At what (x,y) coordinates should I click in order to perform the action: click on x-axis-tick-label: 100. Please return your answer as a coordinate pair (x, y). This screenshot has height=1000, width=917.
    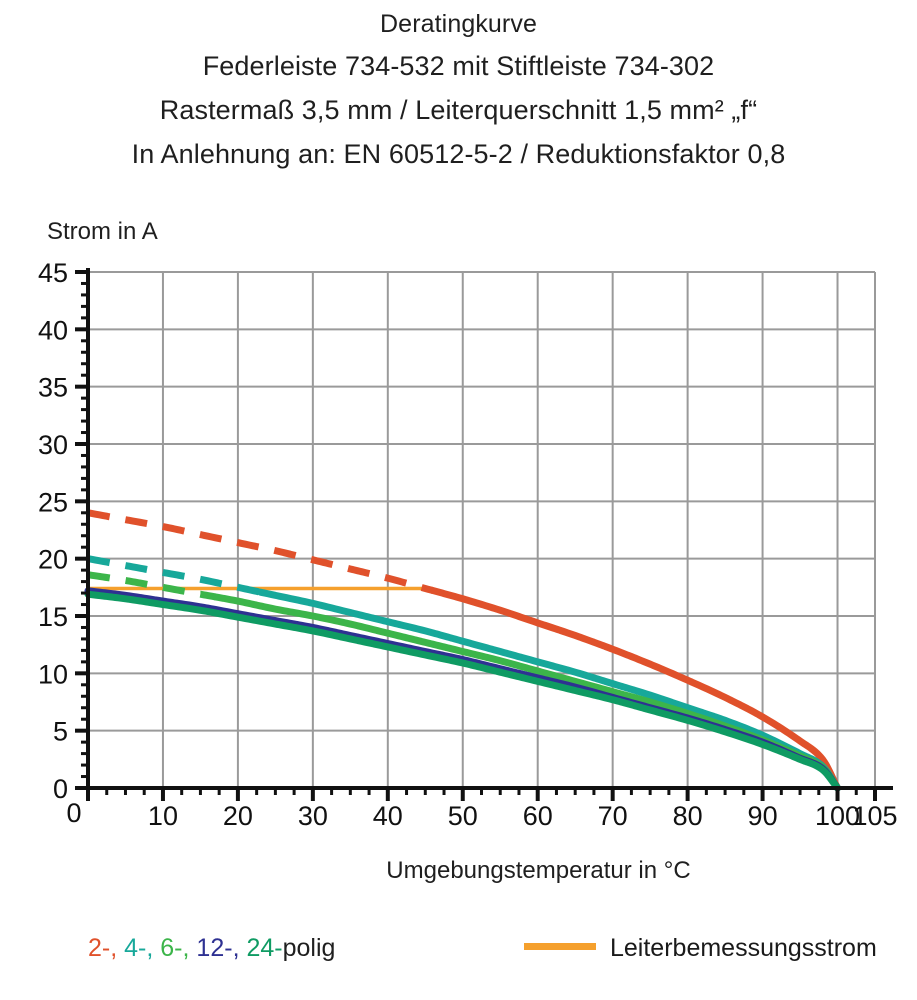
    Looking at the image, I should click on (837, 816).